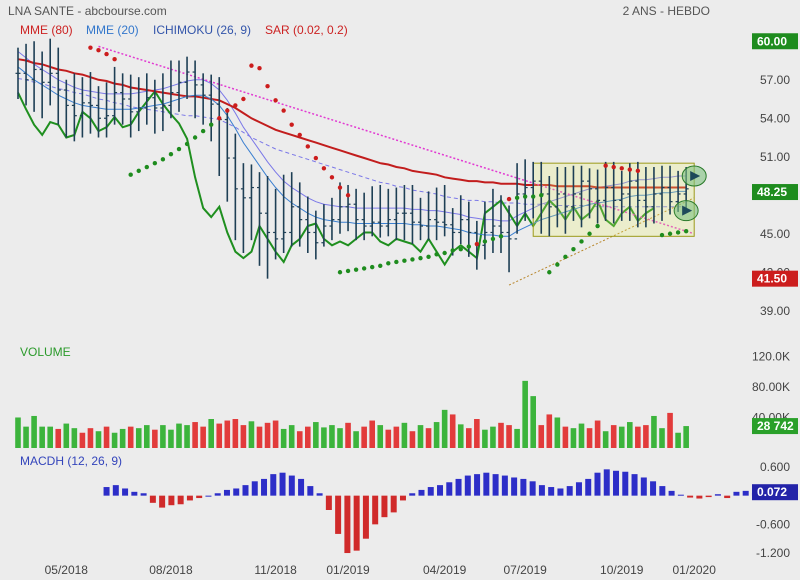 This screenshot has width=800, height=580. What do you see at coordinates (771, 356) in the screenshot?
I see `volume-ytick-label: 120.0K` at bounding box center [771, 356].